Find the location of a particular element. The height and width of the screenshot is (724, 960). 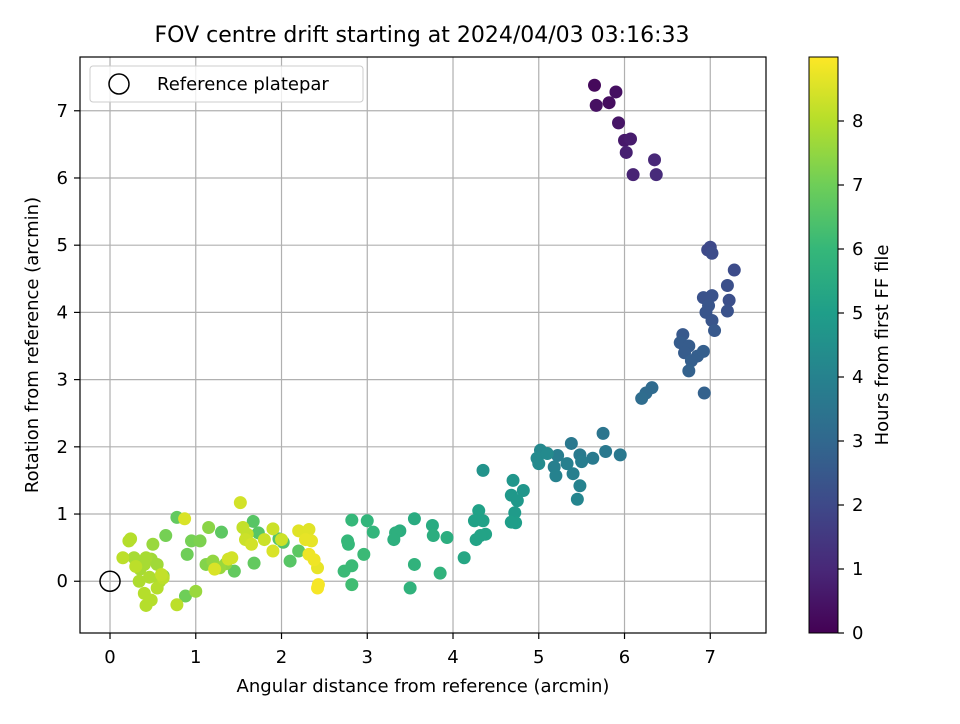

x-tick-label: 0 is located at coordinates (109, 657).